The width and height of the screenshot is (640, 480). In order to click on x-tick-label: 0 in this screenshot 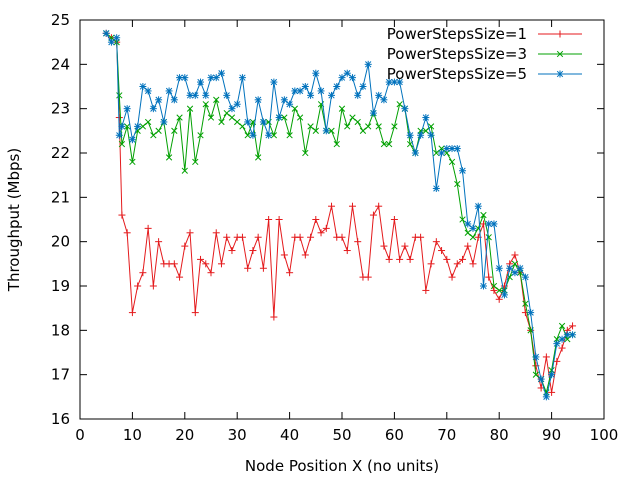, I will do `click(80, 435)`.